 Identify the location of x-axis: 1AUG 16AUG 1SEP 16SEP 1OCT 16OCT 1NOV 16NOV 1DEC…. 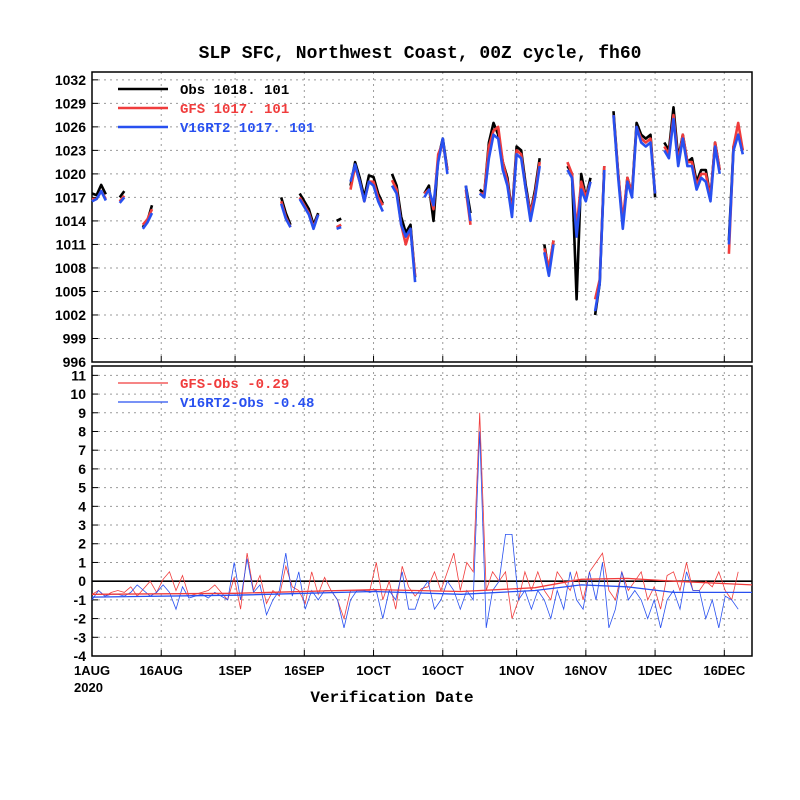
(410, 670).